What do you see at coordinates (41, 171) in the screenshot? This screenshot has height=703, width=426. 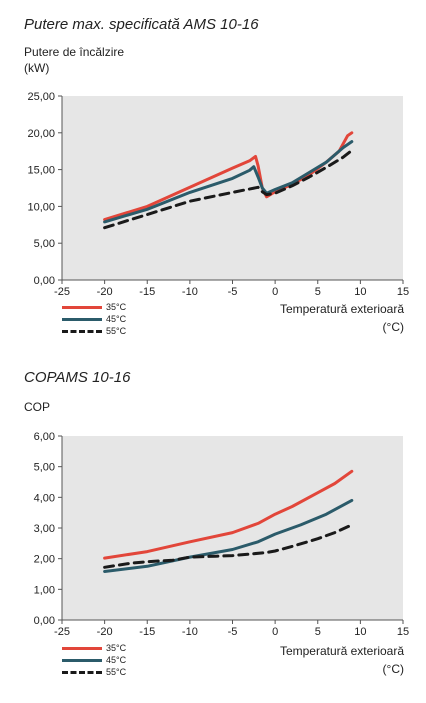 I see `chart1-y-tick-label: 15,00` at bounding box center [41, 171].